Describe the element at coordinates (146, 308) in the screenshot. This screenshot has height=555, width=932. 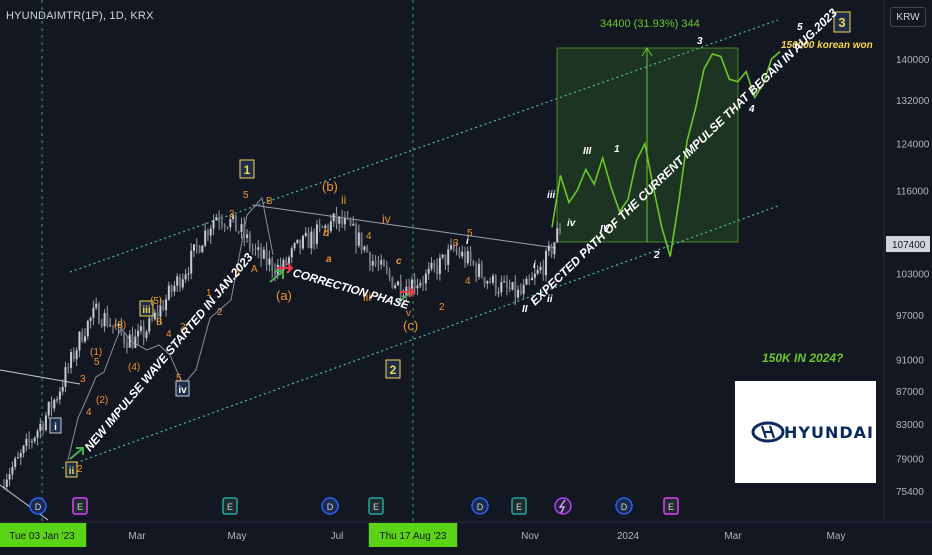
I see `wave-box-iii: iii` at that location.